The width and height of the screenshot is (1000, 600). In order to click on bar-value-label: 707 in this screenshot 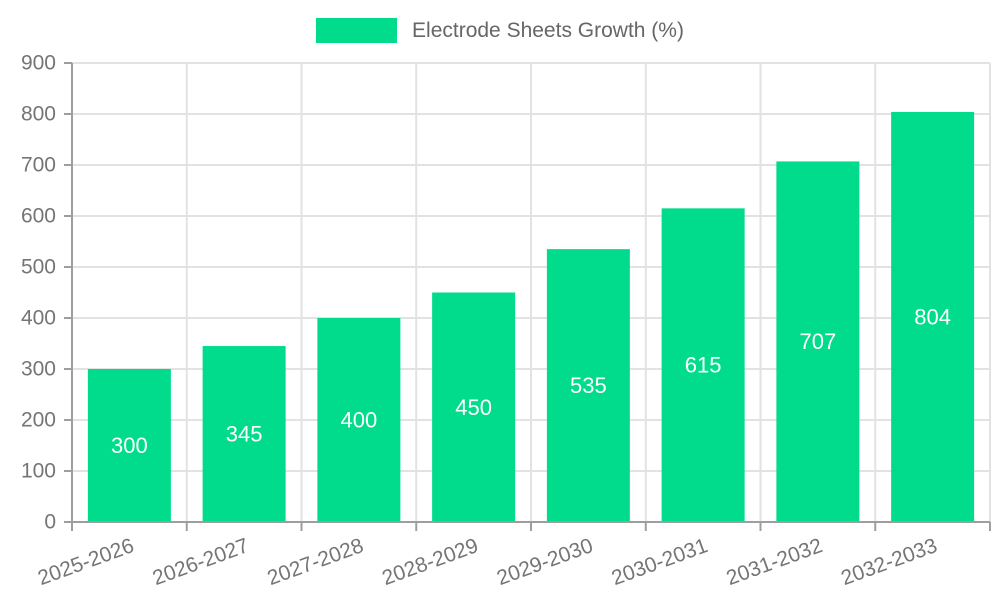, I will do `click(818, 341)`.